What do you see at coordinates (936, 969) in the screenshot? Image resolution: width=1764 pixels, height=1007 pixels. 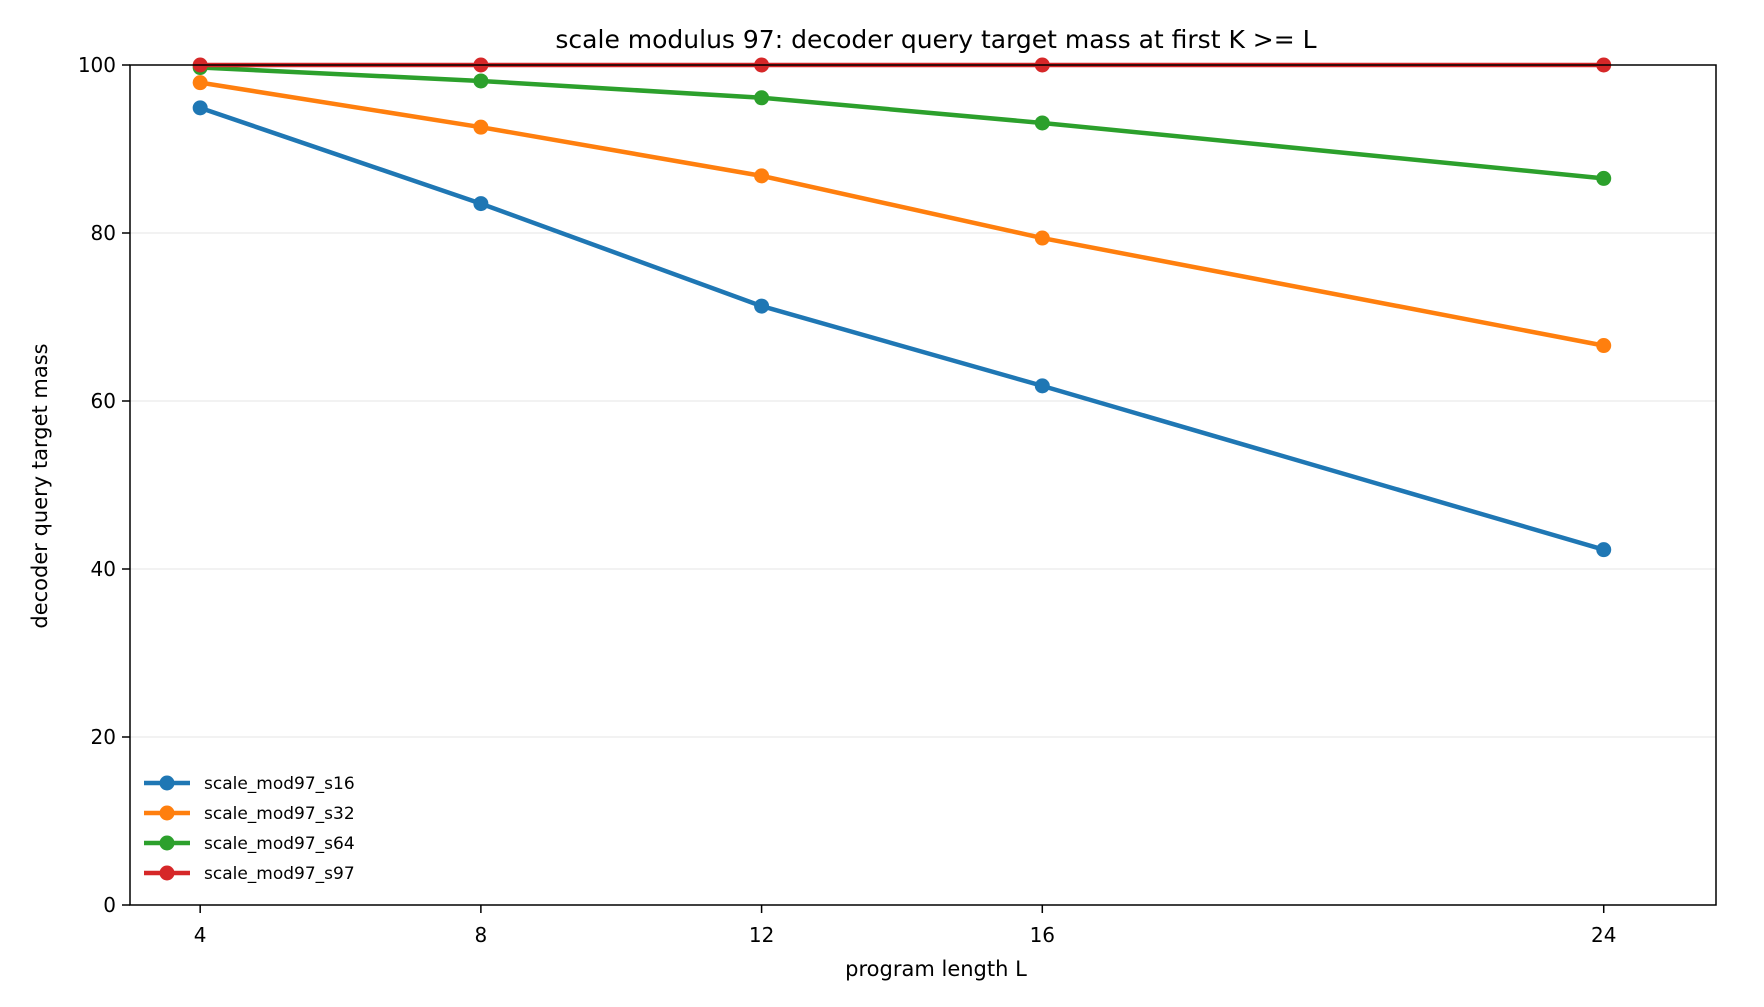 I see `x-axis-label: program length L` at bounding box center [936, 969].